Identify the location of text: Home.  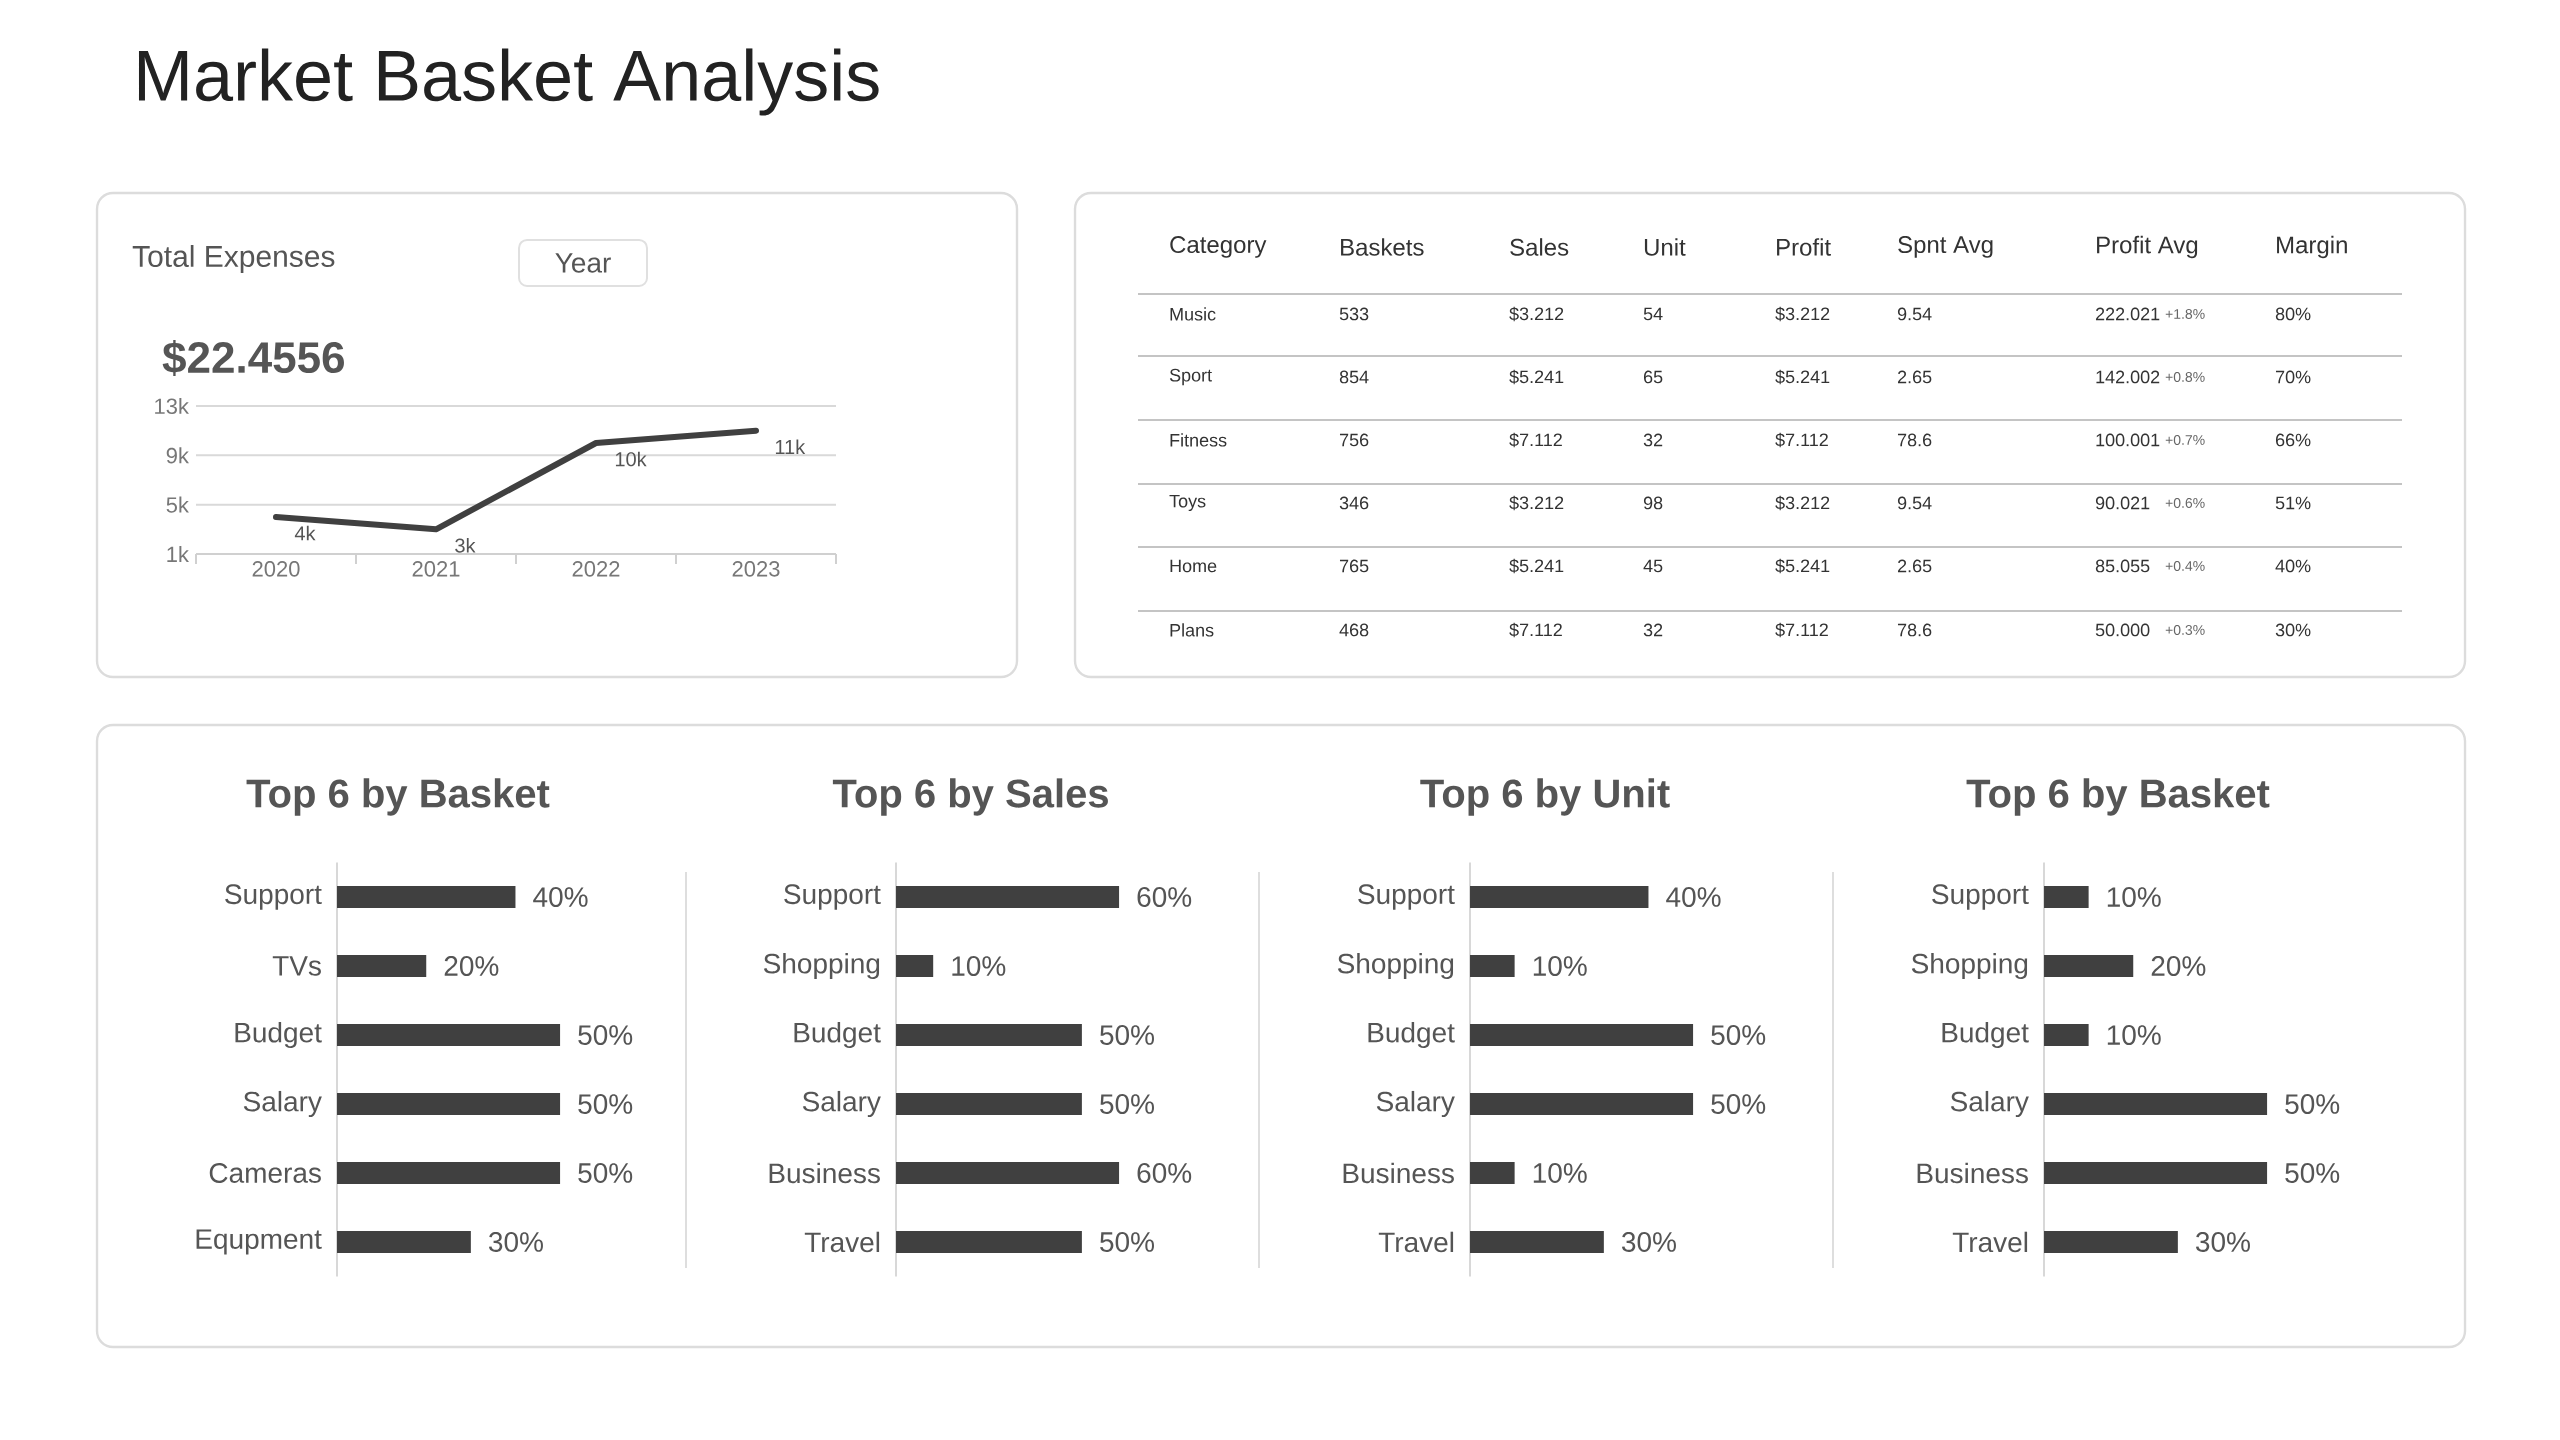
(1193, 566).